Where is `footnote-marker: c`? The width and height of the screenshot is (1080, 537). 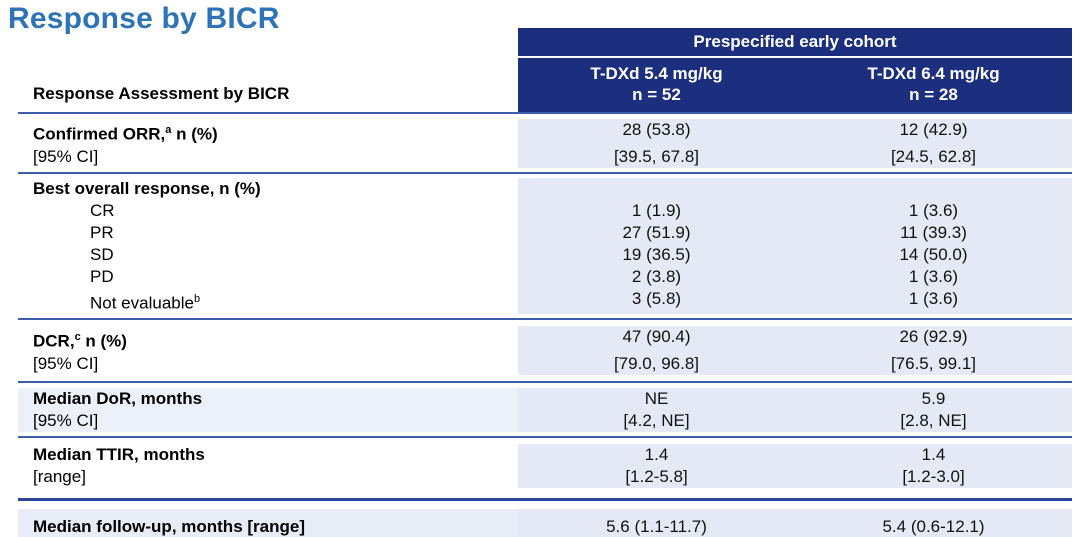 footnote-marker: c is located at coordinates (77, 337).